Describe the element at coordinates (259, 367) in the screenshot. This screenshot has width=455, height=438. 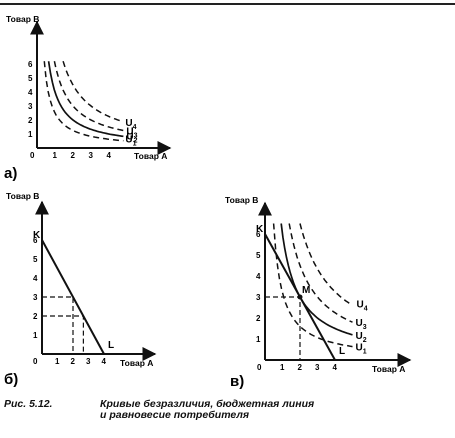
I see `panel-c-origin: 0` at that location.